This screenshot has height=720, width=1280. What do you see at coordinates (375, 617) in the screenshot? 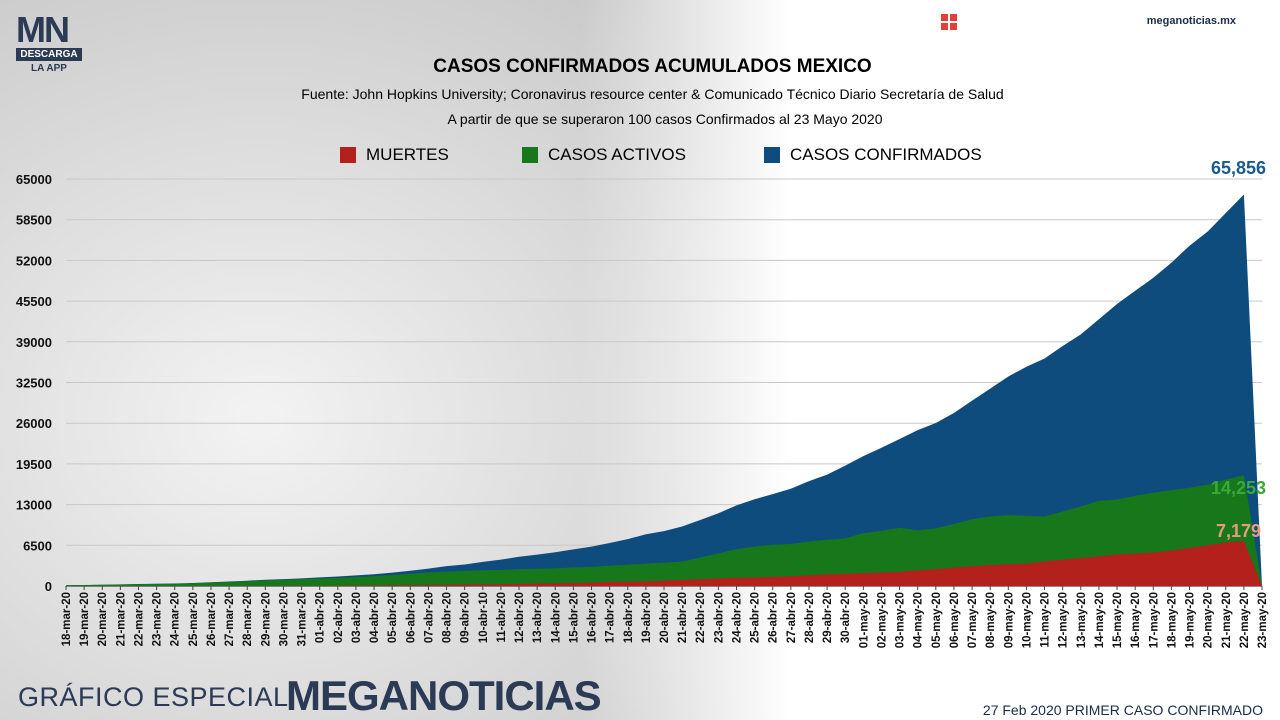
I see `x-tick-label: 04-abr-20` at bounding box center [375, 617].